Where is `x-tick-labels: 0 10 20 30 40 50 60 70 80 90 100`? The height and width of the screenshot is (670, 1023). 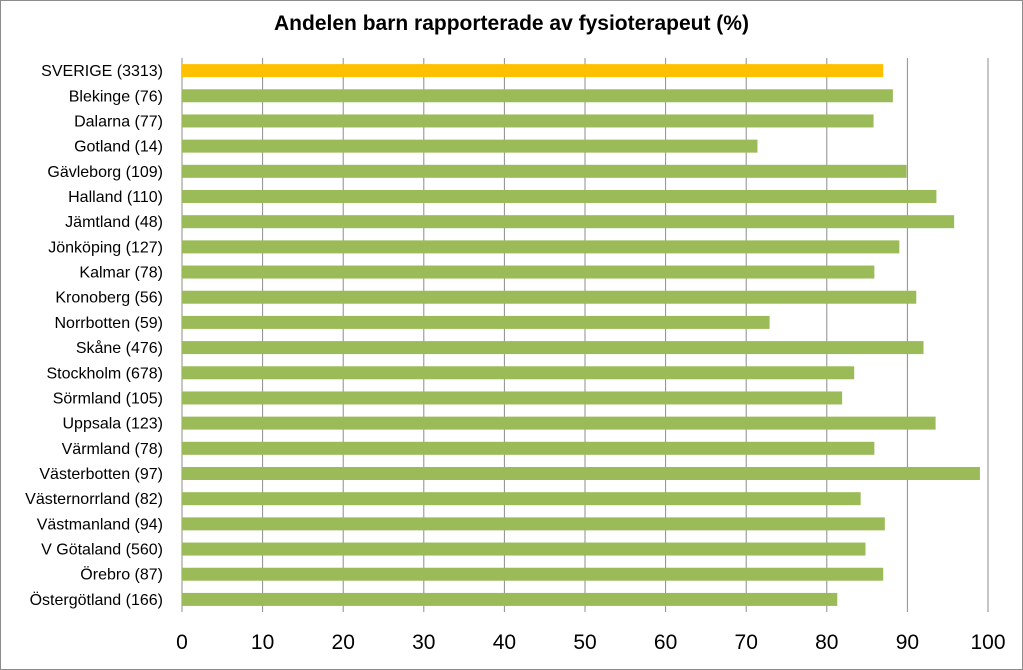 x-tick-labels: 0 10 20 30 40 50 60 70 80 90 100 is located at coordinates (590, 642).